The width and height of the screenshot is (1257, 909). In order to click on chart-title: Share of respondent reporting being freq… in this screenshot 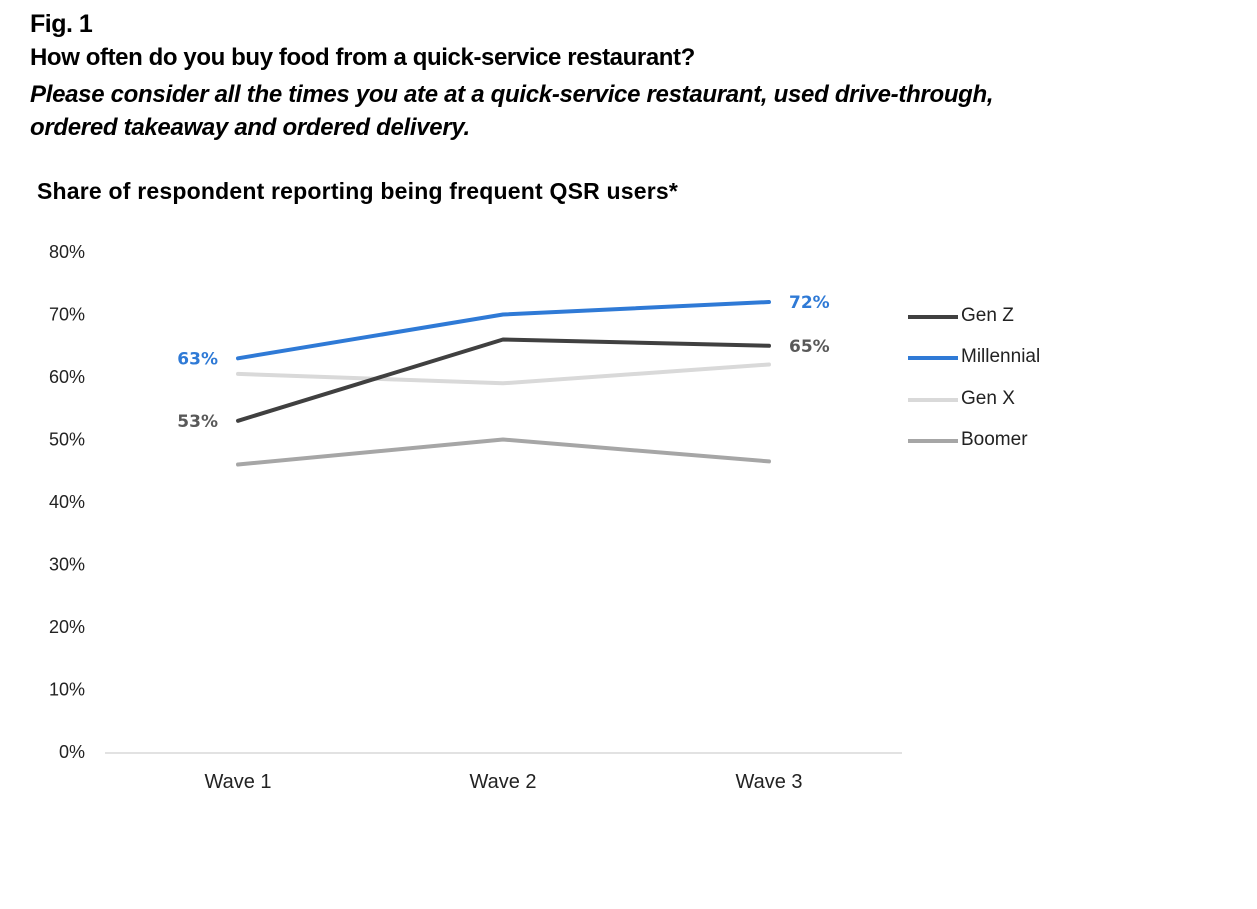, I will do `click(358, 191)`.